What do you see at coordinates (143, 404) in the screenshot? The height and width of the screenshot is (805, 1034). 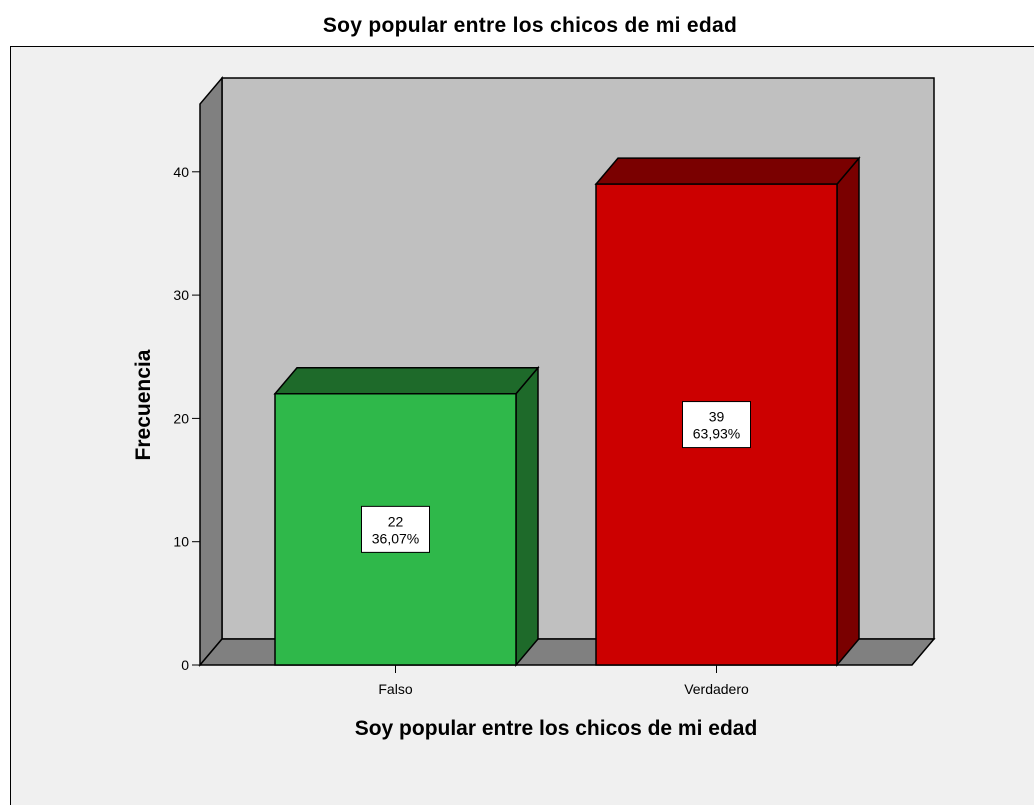 I see `y-axis-title: Frecuencia` at bounding box center [143, 404].